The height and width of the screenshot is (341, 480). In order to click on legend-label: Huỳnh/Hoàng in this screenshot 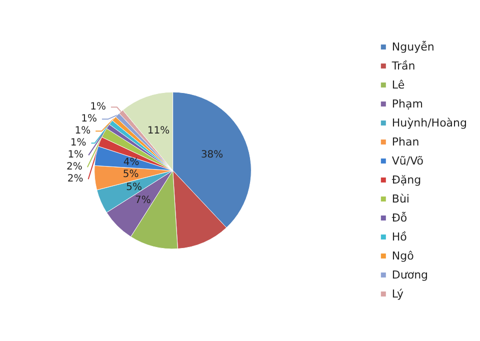, I will do `click(430, 123)`.